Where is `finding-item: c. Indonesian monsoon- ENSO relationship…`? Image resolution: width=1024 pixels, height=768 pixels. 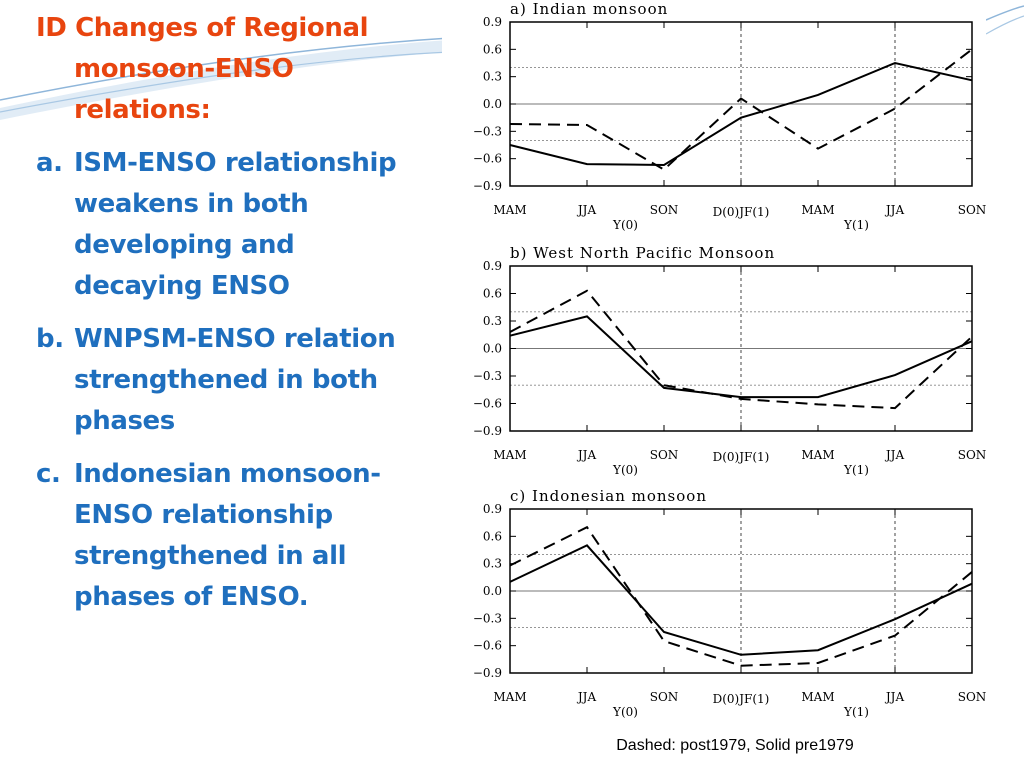 finding-item: c. Indonesian monsoon- ENSO relationship… is located at coordinates (236, 536).